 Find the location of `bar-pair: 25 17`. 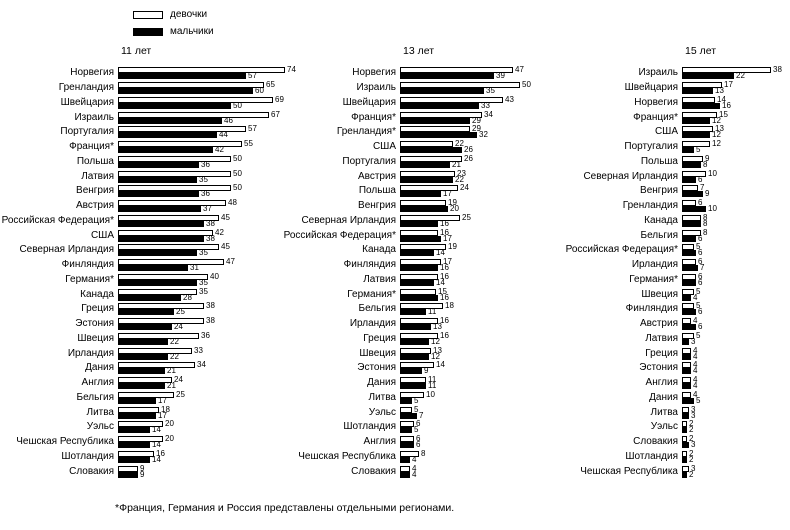

bar-pair: 25 17 is located at coordinates (151, 396).